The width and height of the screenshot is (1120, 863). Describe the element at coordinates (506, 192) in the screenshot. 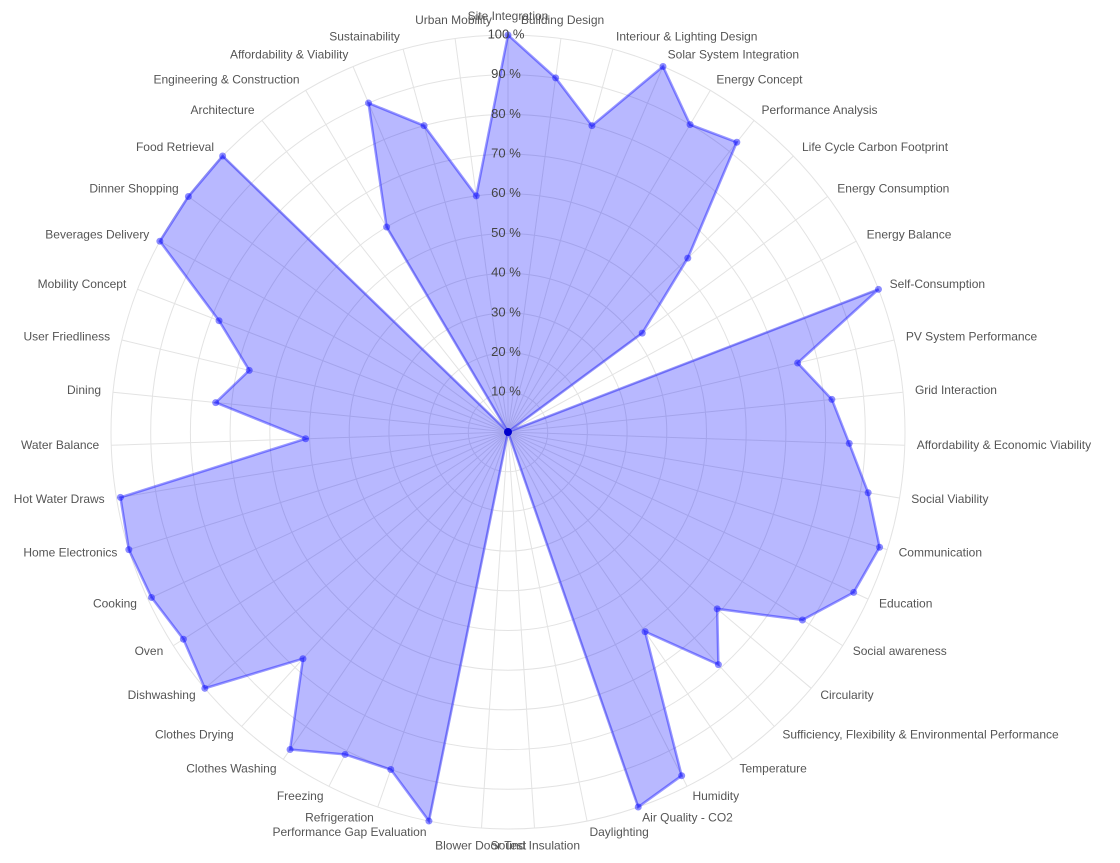

I see `y-tick-label: 60 %` at that location.